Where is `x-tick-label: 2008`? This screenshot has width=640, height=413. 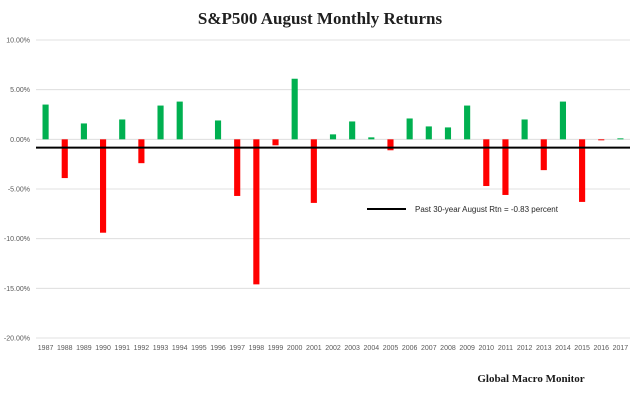 x-tick-label: 2008 is located at coordinates (448, 348).